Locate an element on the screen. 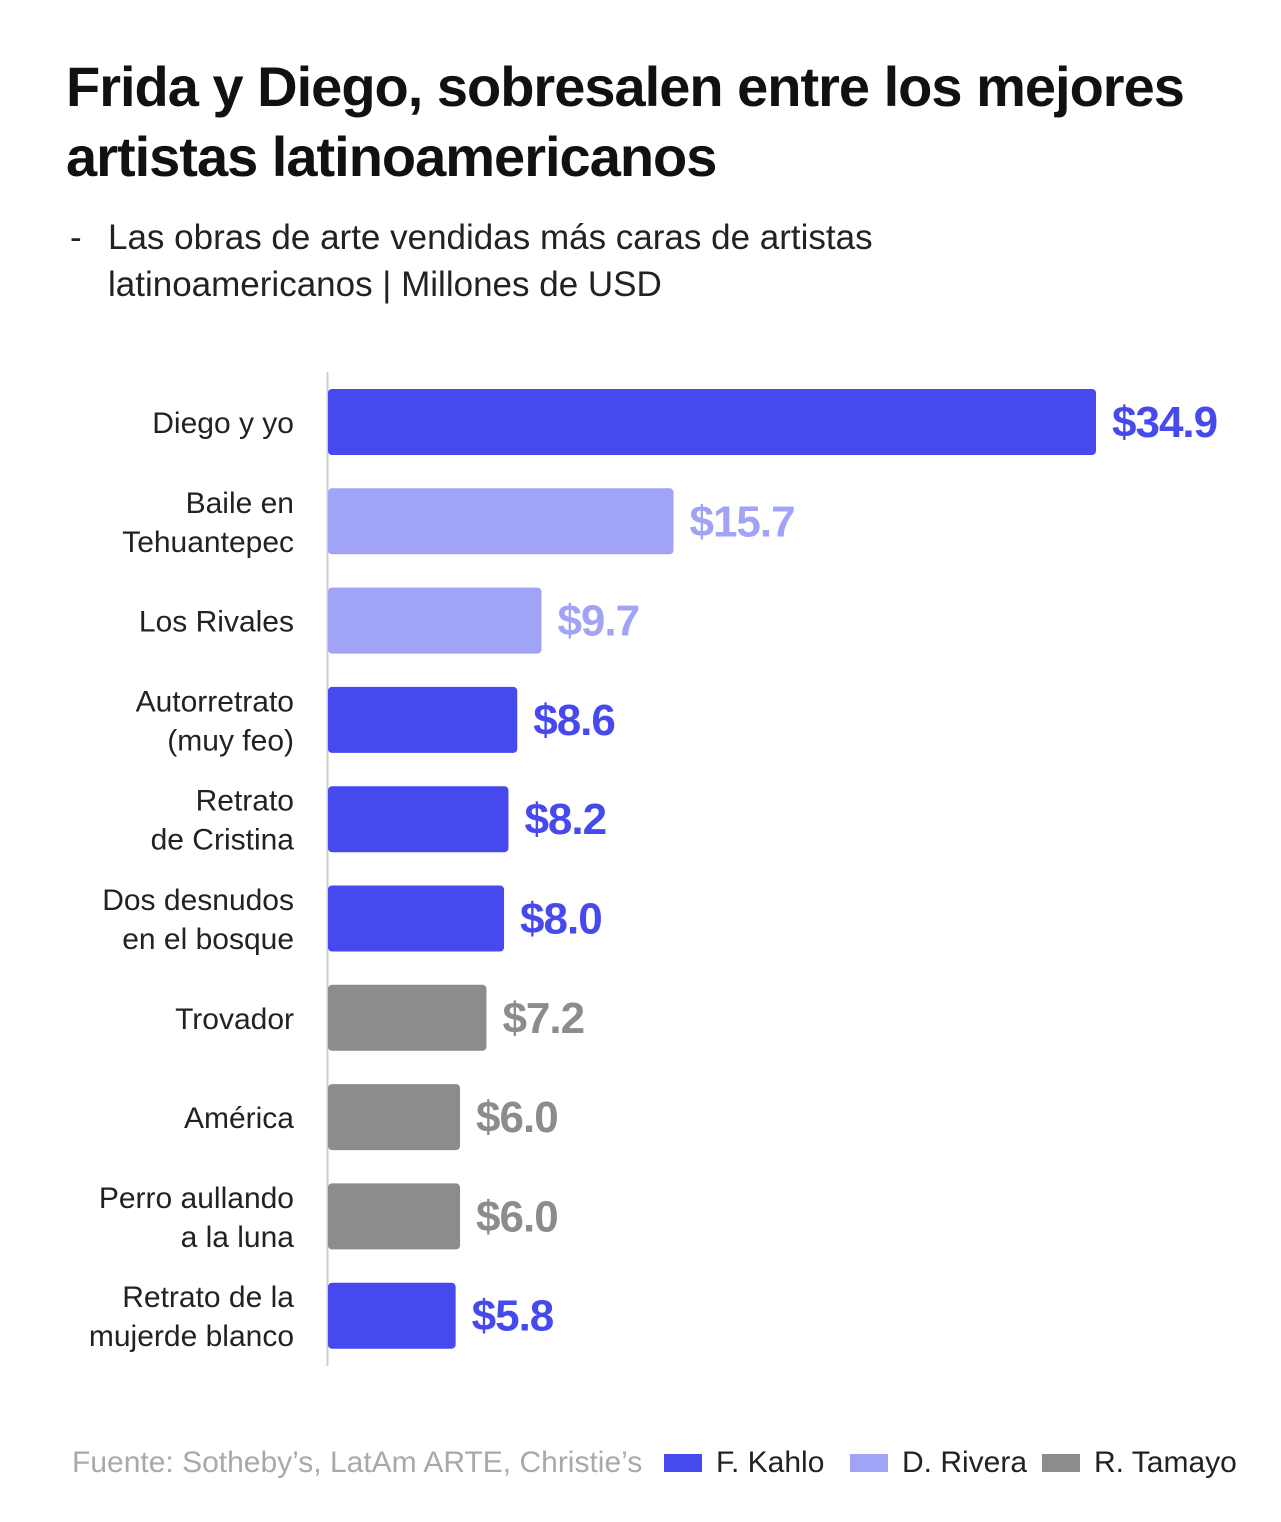 The width and height of the screenshot is (1281, 1522). category-label-line: Autorretrato is located at coordinates (215, 701).